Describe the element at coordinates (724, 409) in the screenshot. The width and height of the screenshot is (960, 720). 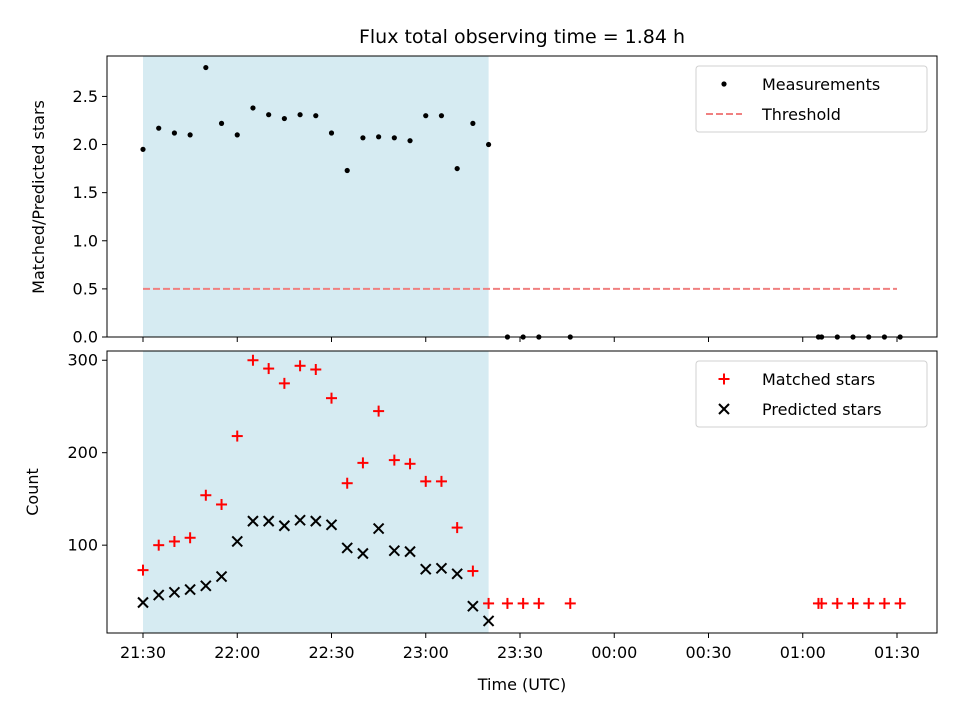
I see `legend-predicted-marker` at that location.